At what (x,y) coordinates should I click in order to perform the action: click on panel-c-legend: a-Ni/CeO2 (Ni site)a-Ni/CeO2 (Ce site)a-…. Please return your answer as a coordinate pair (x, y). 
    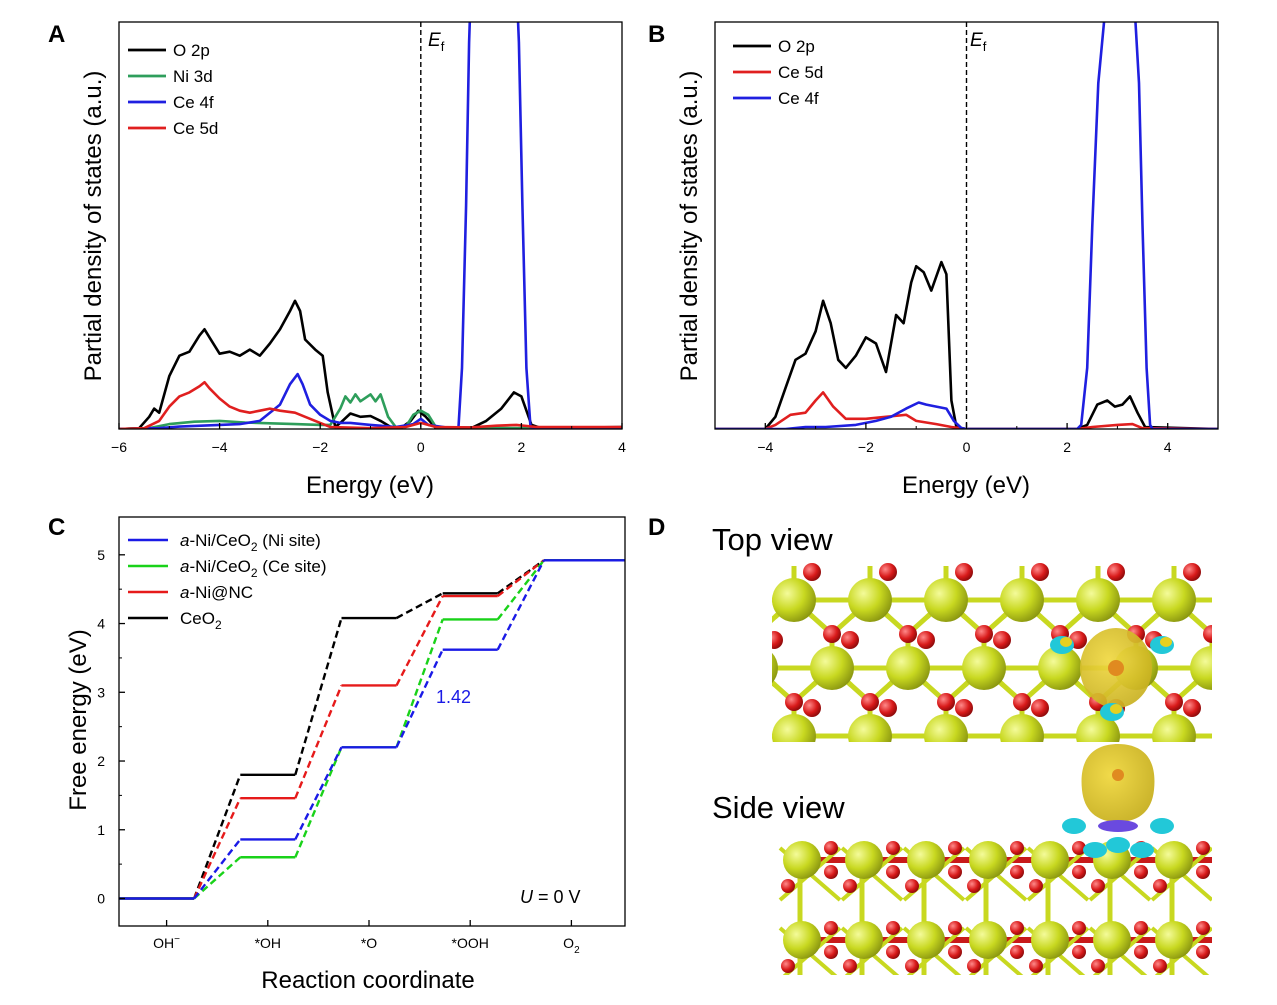
    Looking at the image, I should click on (227, 581).